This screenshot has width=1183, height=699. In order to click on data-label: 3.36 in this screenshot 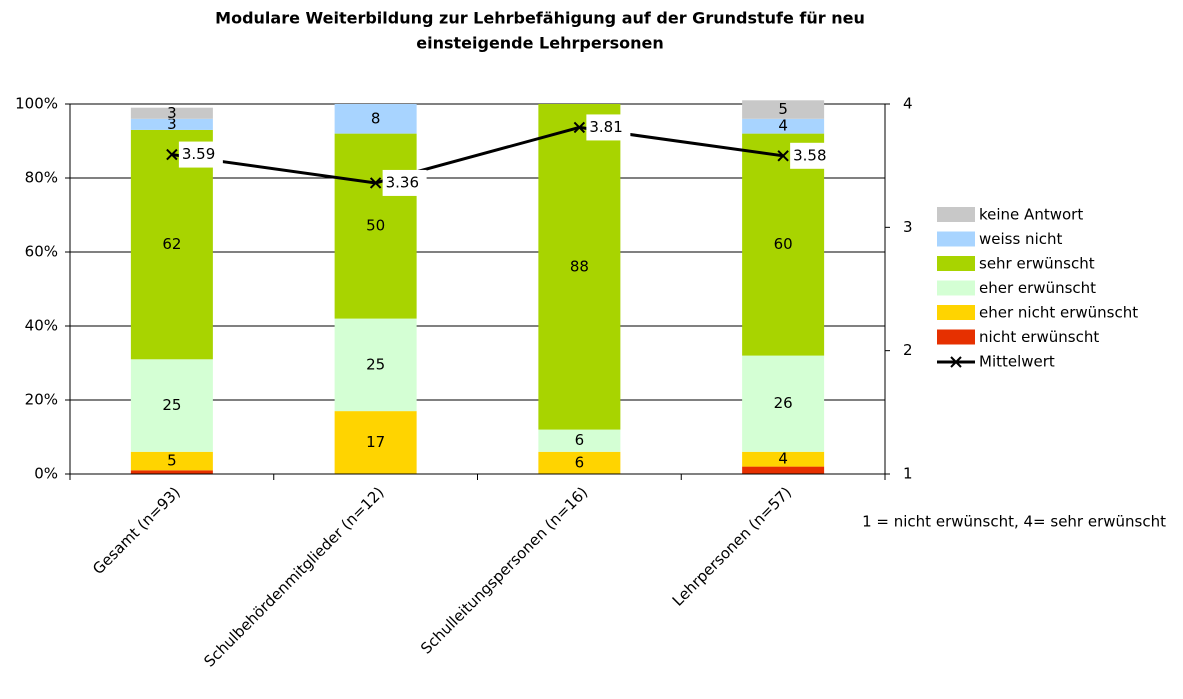, I will do `click(402, 182)`.